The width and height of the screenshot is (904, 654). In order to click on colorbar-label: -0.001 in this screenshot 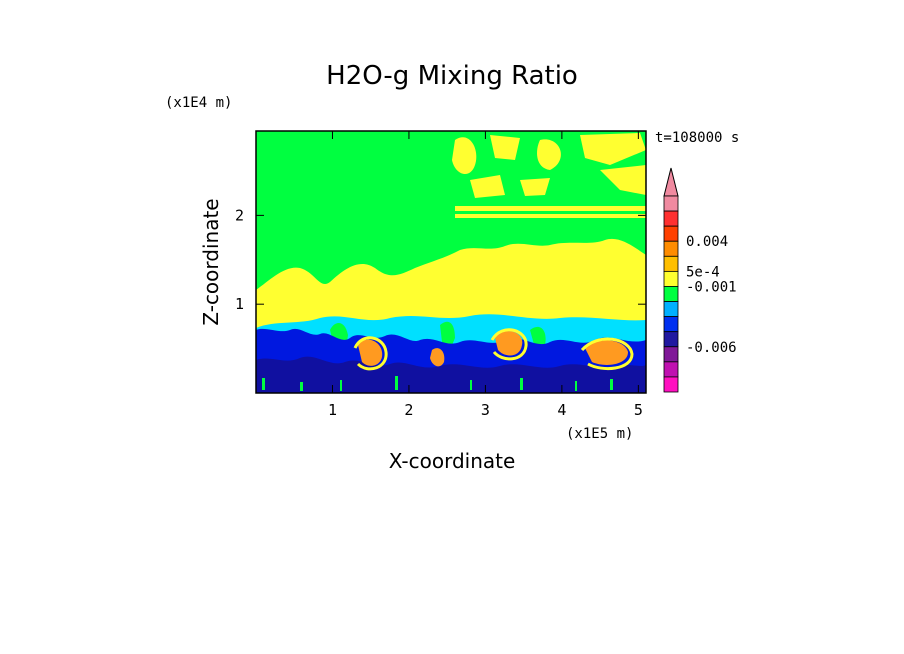, I will do `click(711, 287)`.